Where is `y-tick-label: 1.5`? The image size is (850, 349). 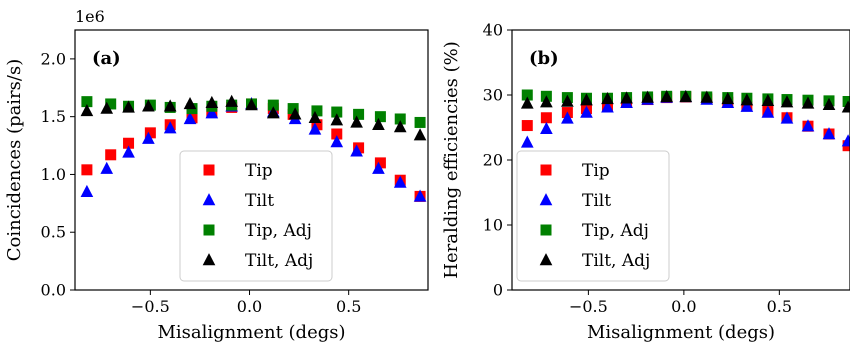 y-tick-label: 1.5 is located at coordinates (53, 116).